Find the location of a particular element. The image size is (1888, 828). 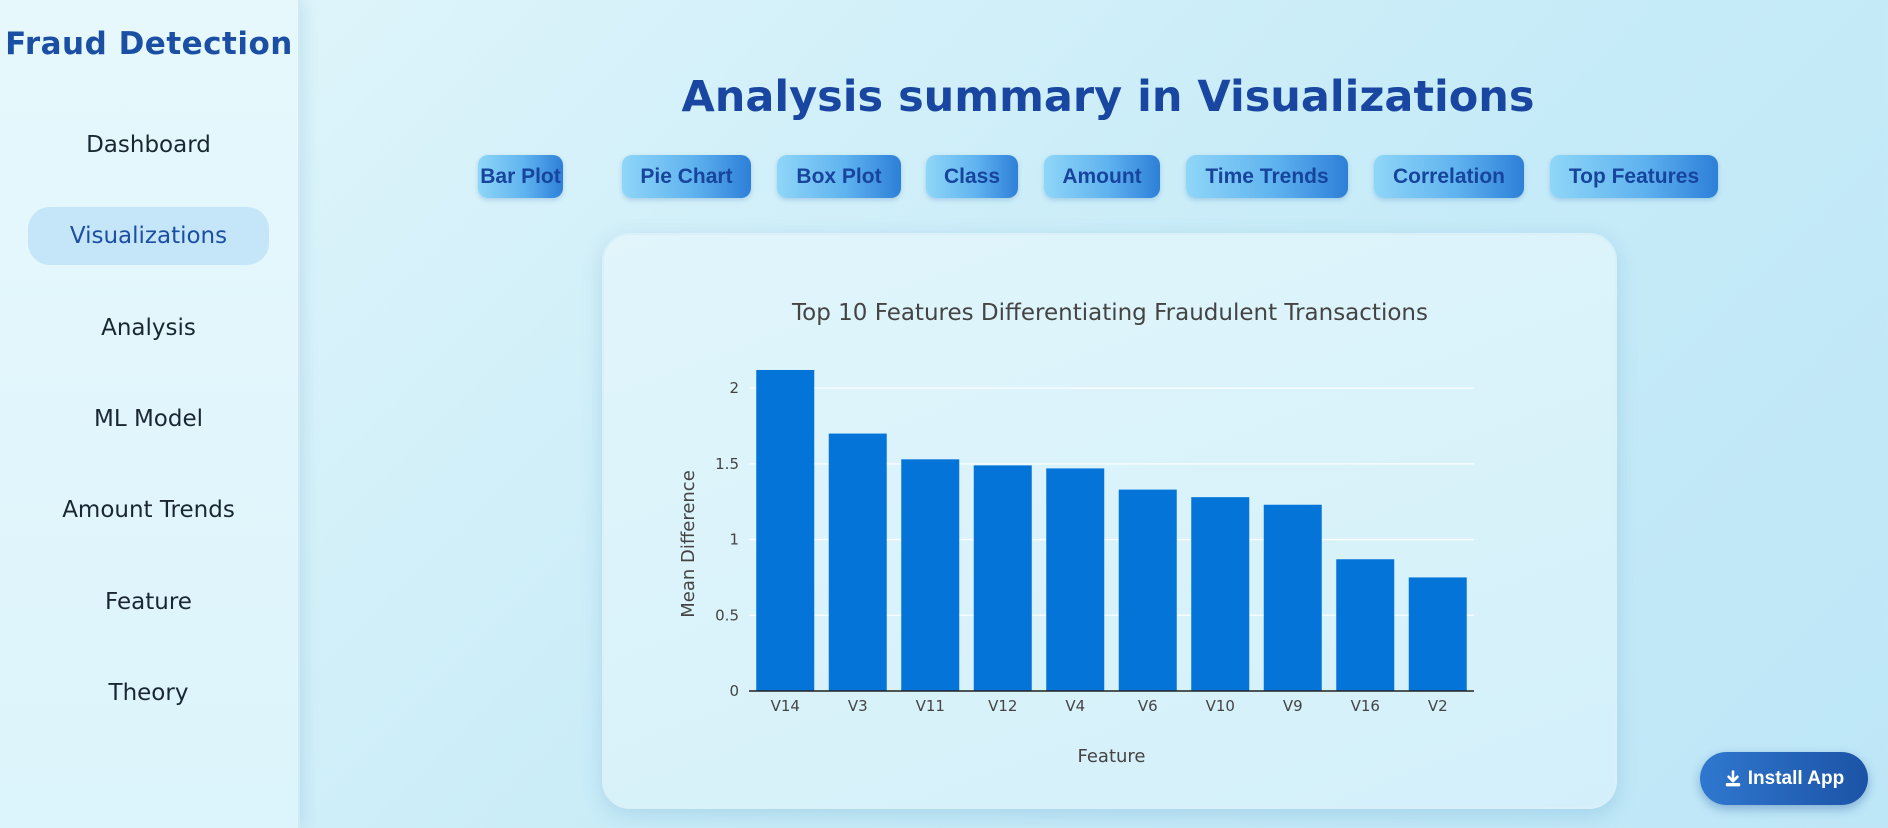

x-tick-label: V4 is located at coordinates (1075, 706).